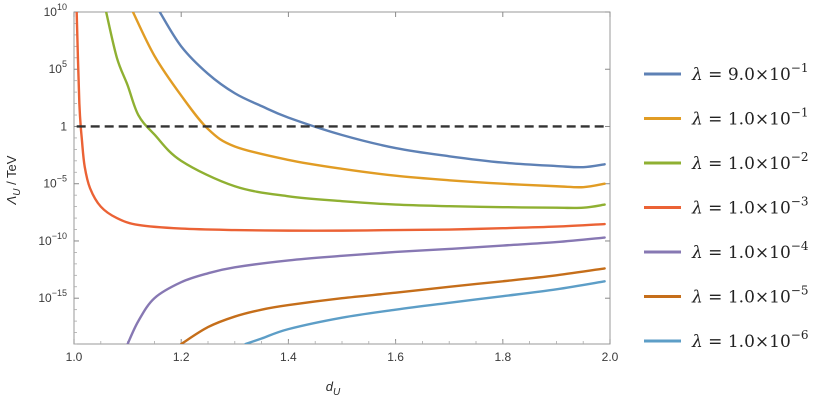 This screenshot has width=830, height=401. What do you see at coordinates (333, 388) in the screenshot?
I see `x-axis-title: dU` at bounding box center [333, 388].